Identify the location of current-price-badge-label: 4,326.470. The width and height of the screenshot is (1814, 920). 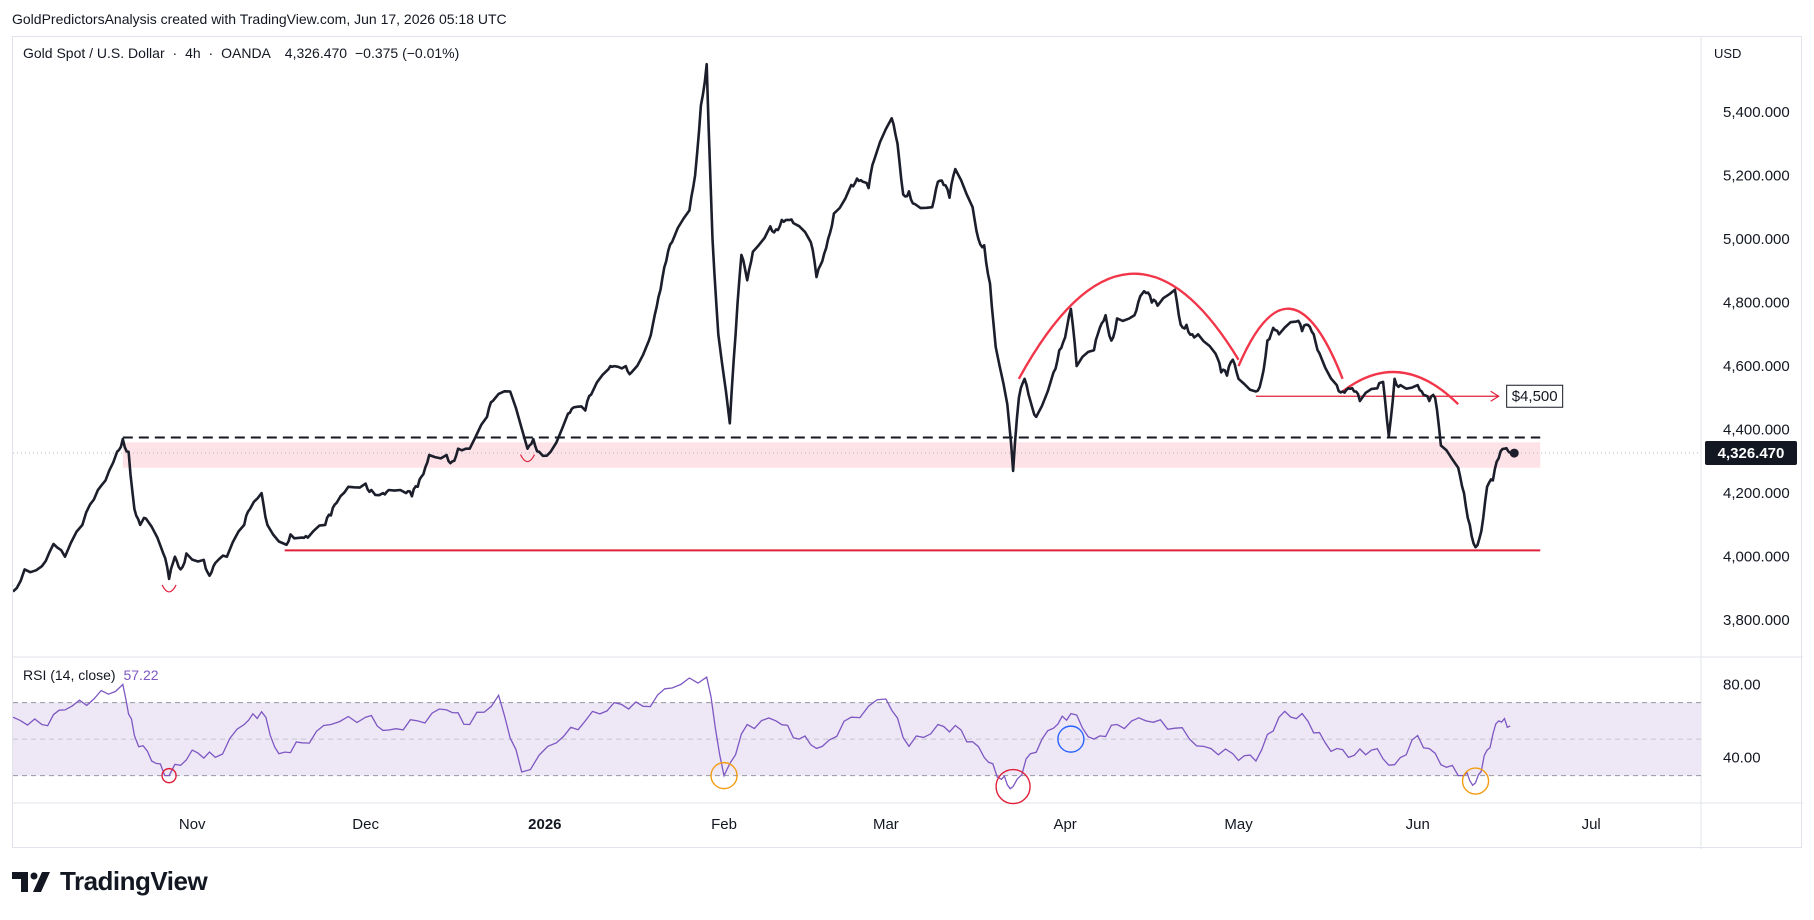
(1751, 453).